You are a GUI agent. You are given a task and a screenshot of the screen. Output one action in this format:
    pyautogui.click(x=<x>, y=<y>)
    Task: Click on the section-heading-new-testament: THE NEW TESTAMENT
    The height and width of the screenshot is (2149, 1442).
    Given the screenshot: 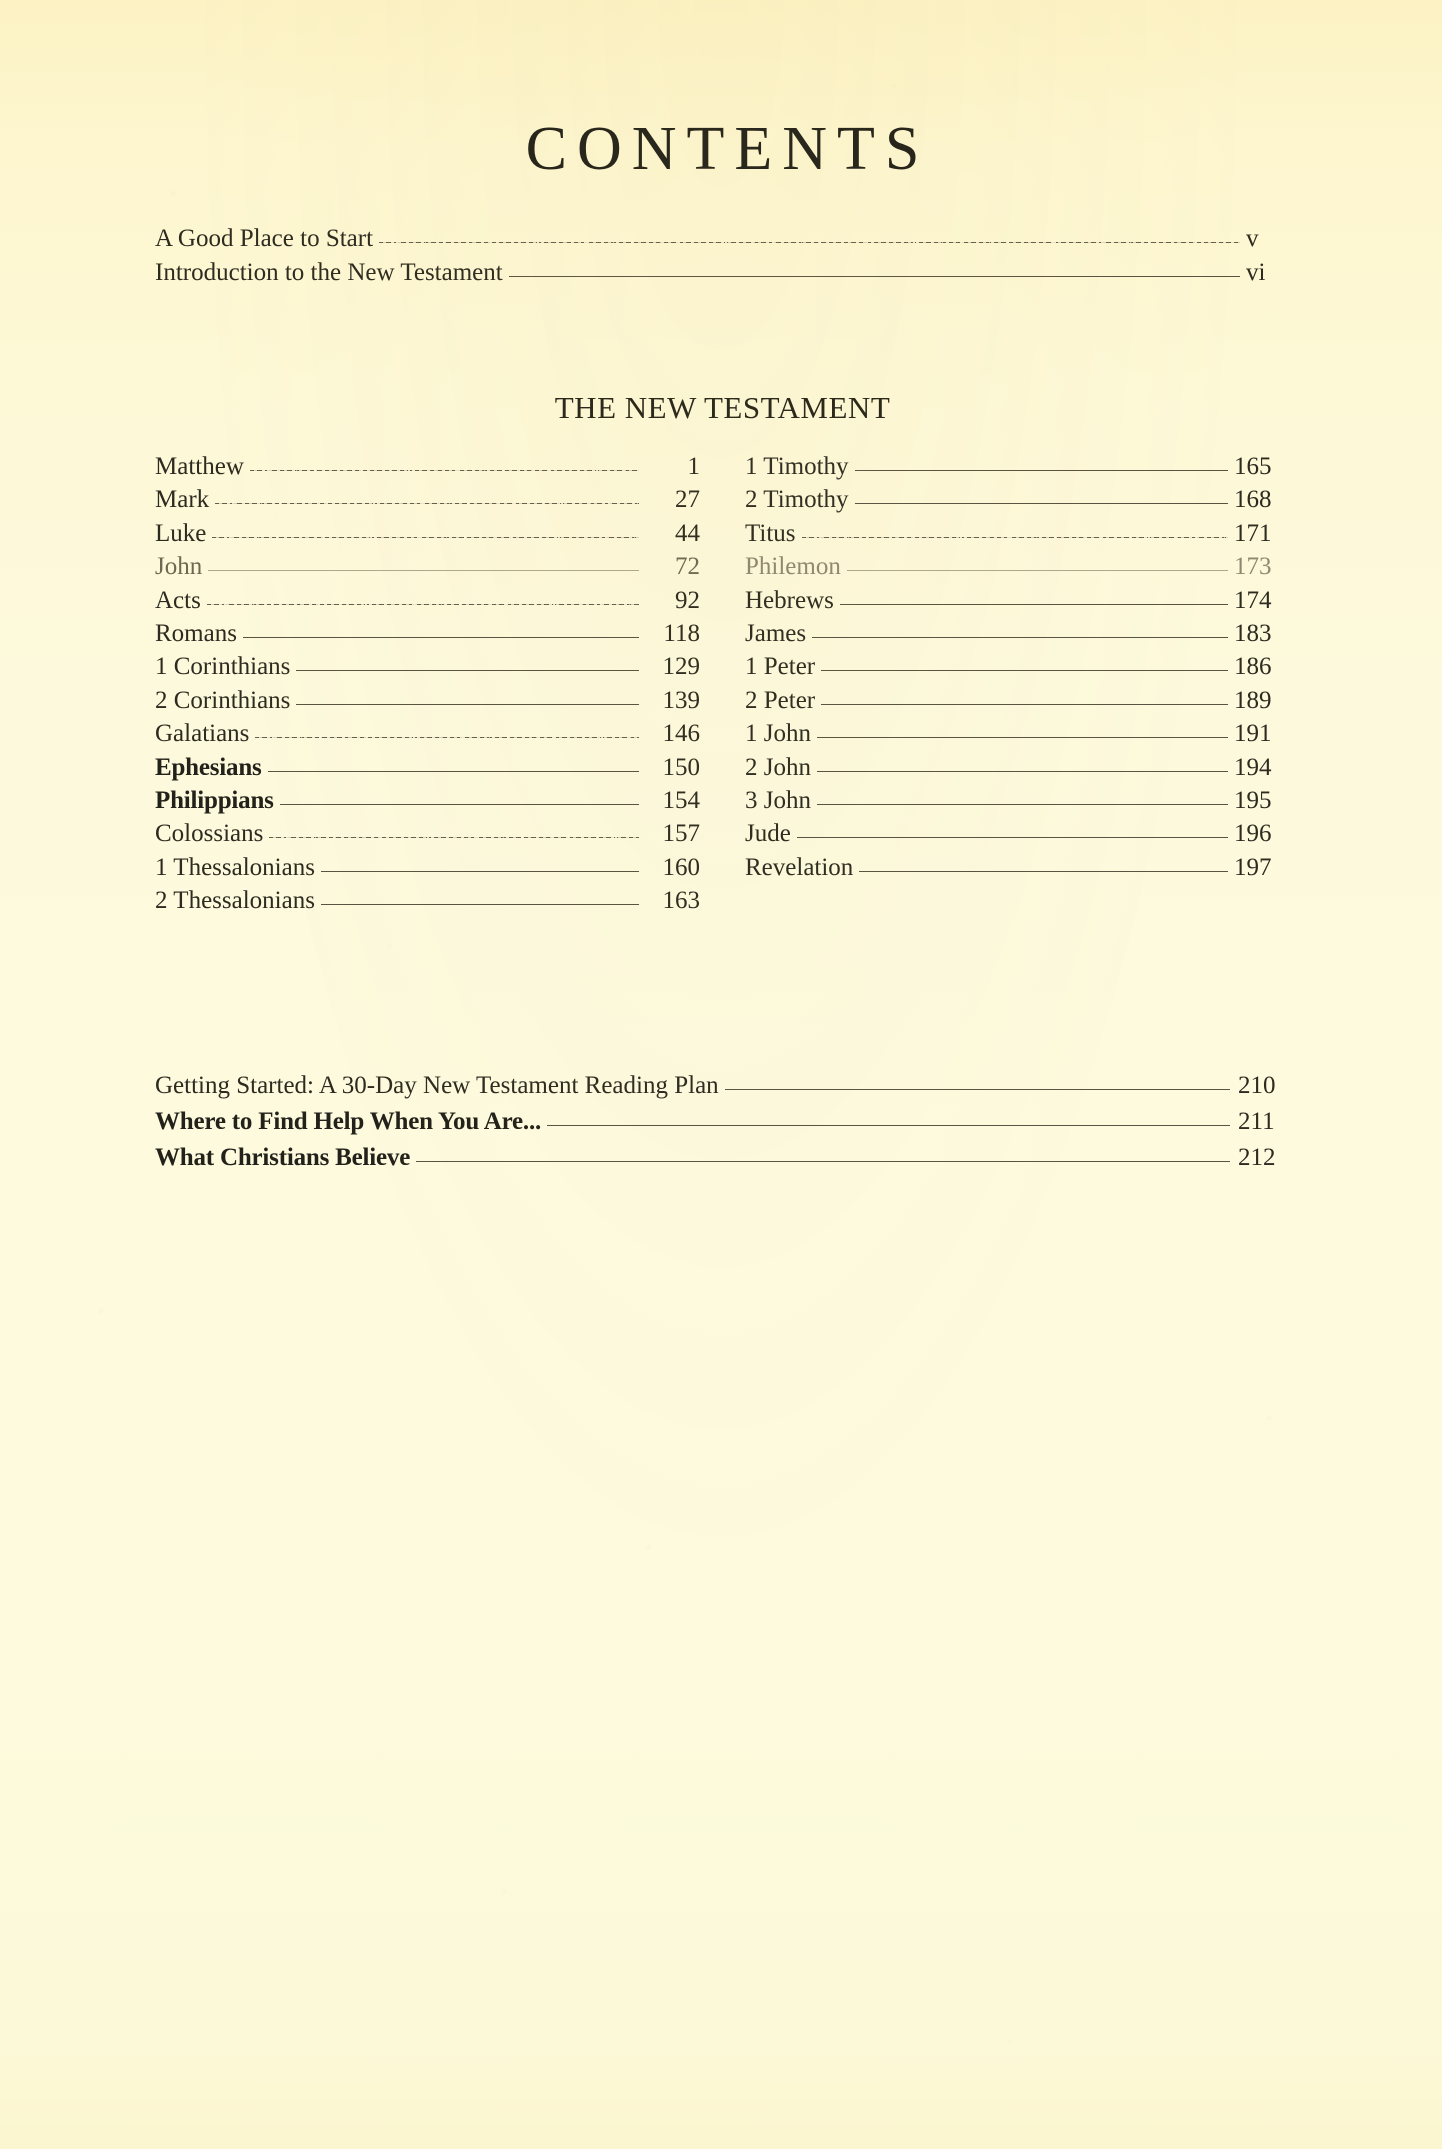 What is the action you would take?
    pyautogui.click(x=722, y=407)
    